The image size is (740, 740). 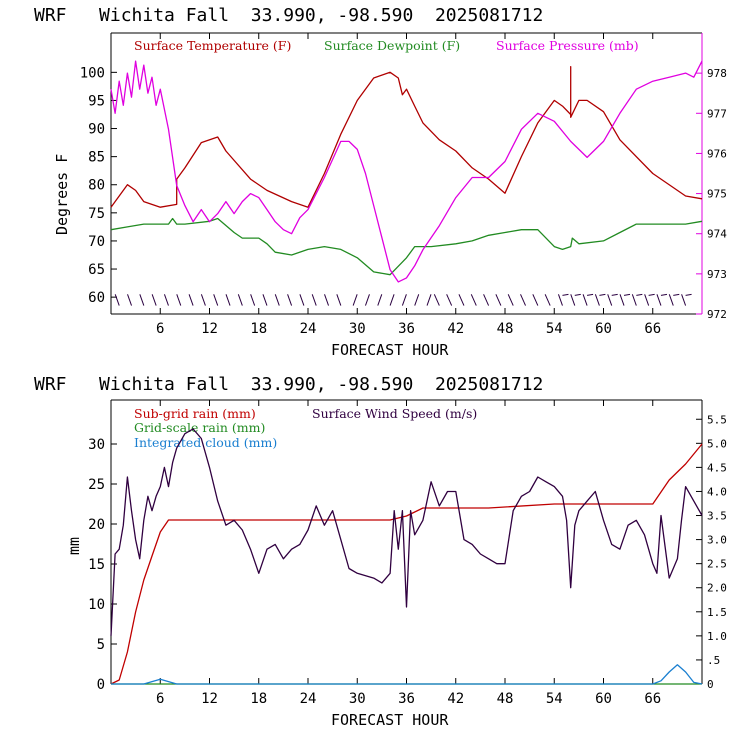 What do you see at coordinates (308, 699) in the screenshot?
I see `bottom-x-tick-label: 24` at bounding box center [308, 699].